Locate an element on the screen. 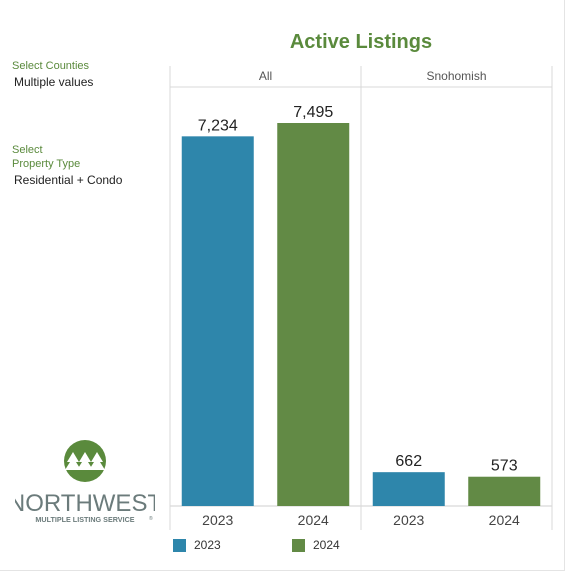 The height and width of the screenshot is (572, 566). legend-item-2024: 2024 is located at coordinates (316, 545).